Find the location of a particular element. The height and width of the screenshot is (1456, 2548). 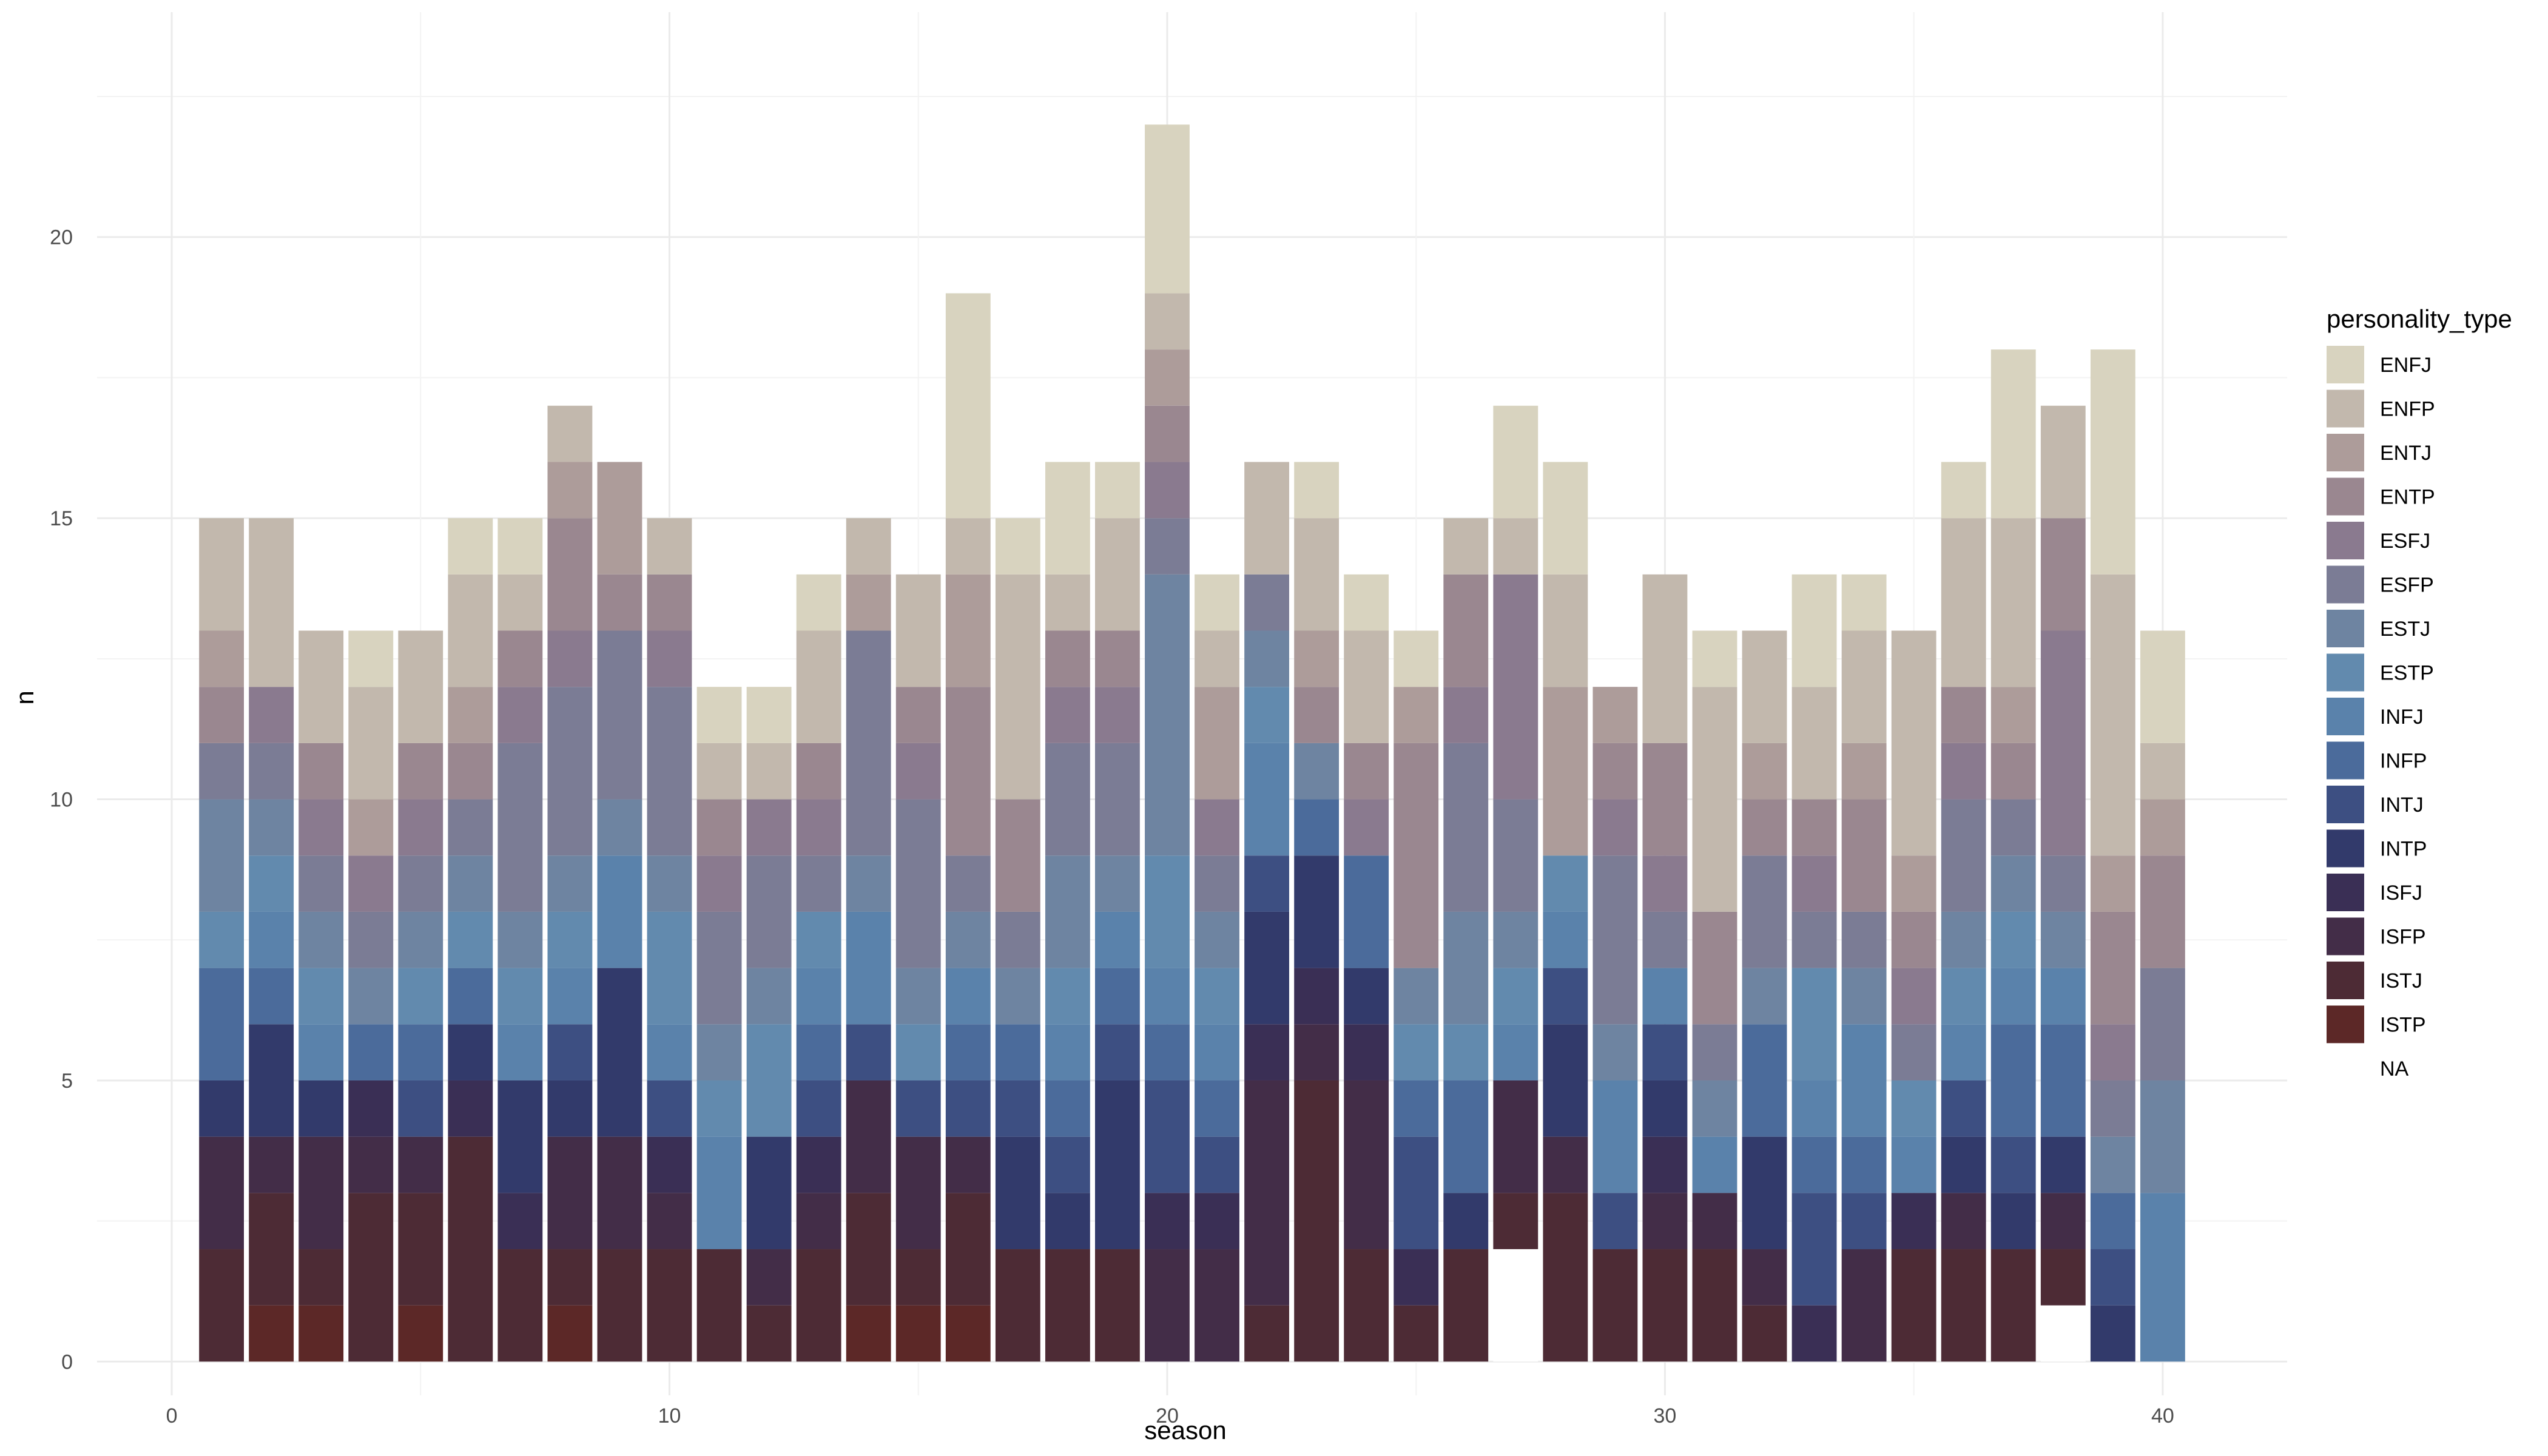

x-tick-label: 30 is located at coordinates (1665, 1415).